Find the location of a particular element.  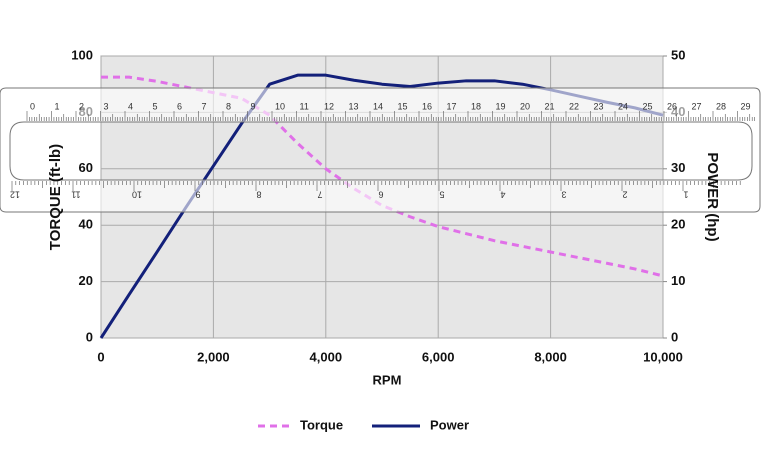

y2-axis-label: POWER (hp) is located at coordinates (712, 196).